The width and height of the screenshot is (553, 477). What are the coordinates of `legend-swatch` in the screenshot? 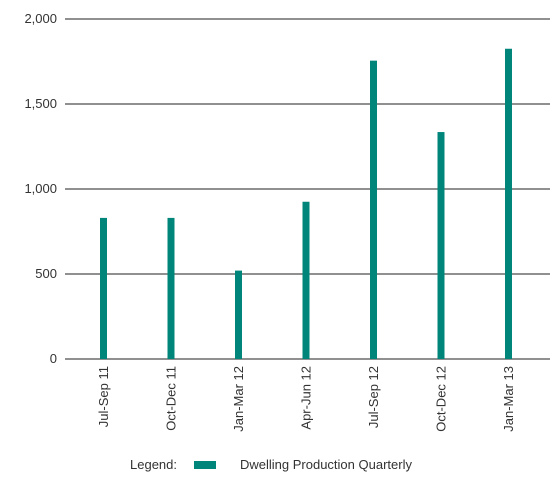 It's located at (205, 464).